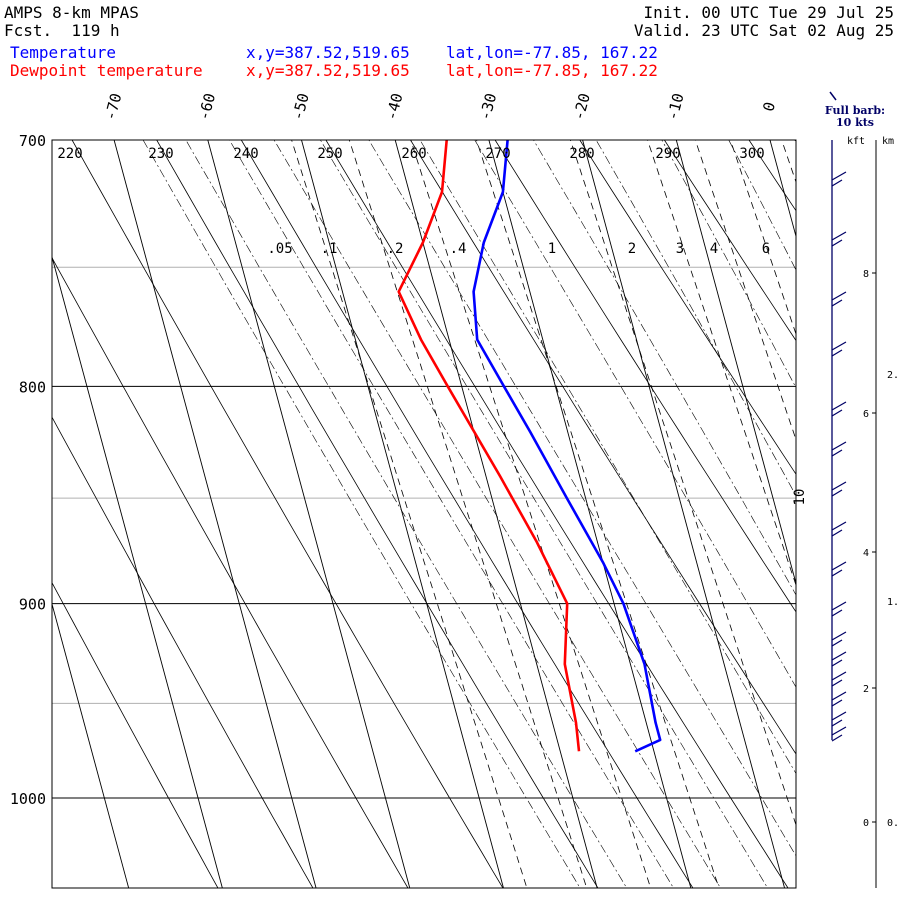 Image resolution: width=900 pixels, height=900 pixels. I want to click on dry-adiabat-label: 280, so click(581, 154).